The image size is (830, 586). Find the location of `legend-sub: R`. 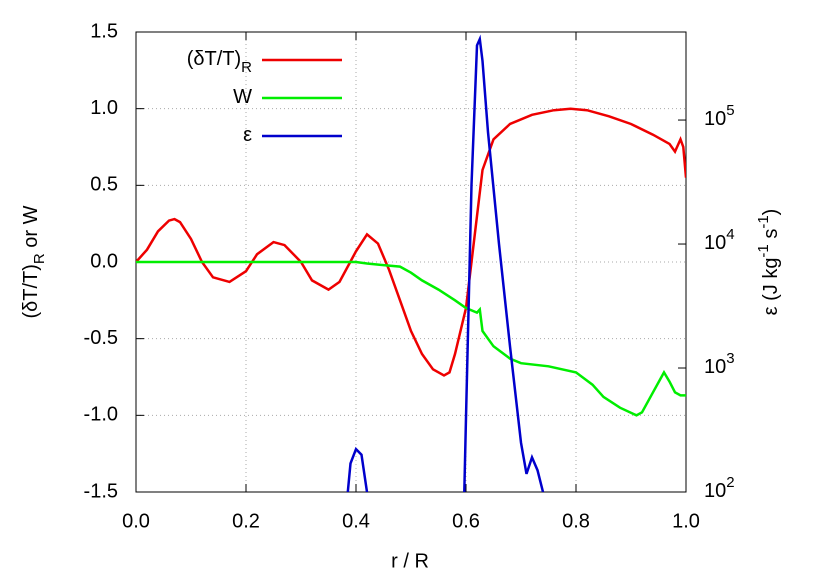

legend-sub: R is located at coordinates (246, 67).